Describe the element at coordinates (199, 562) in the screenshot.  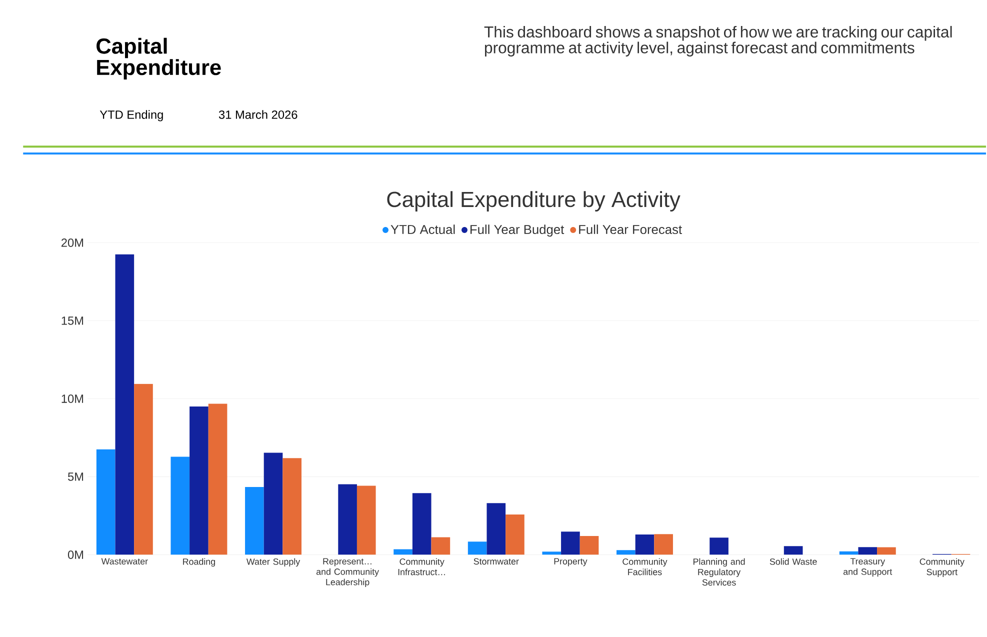
I see `x-tick-label: Roading` at that location.